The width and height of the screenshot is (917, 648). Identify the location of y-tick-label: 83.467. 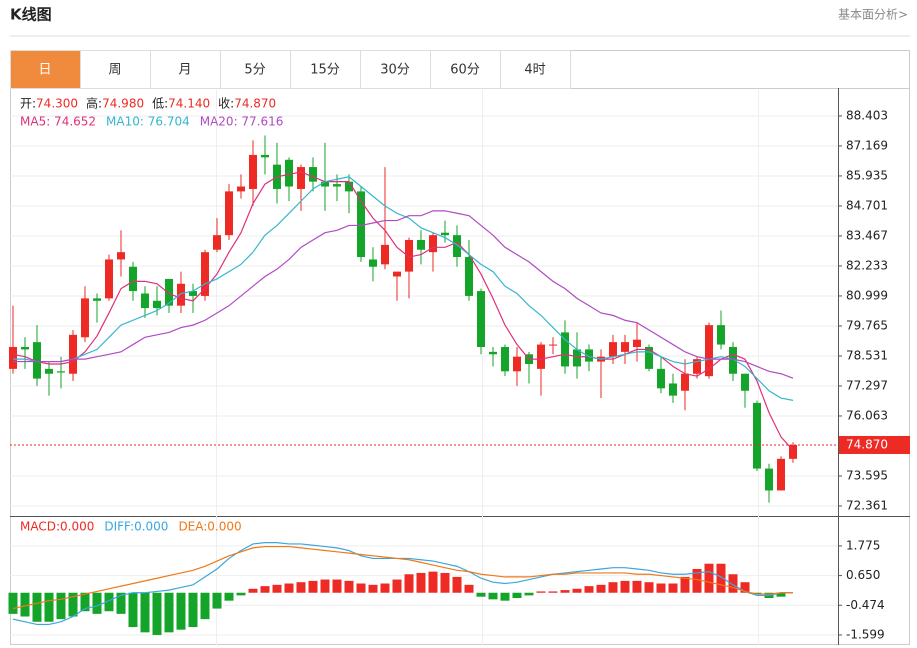
(867, 235).